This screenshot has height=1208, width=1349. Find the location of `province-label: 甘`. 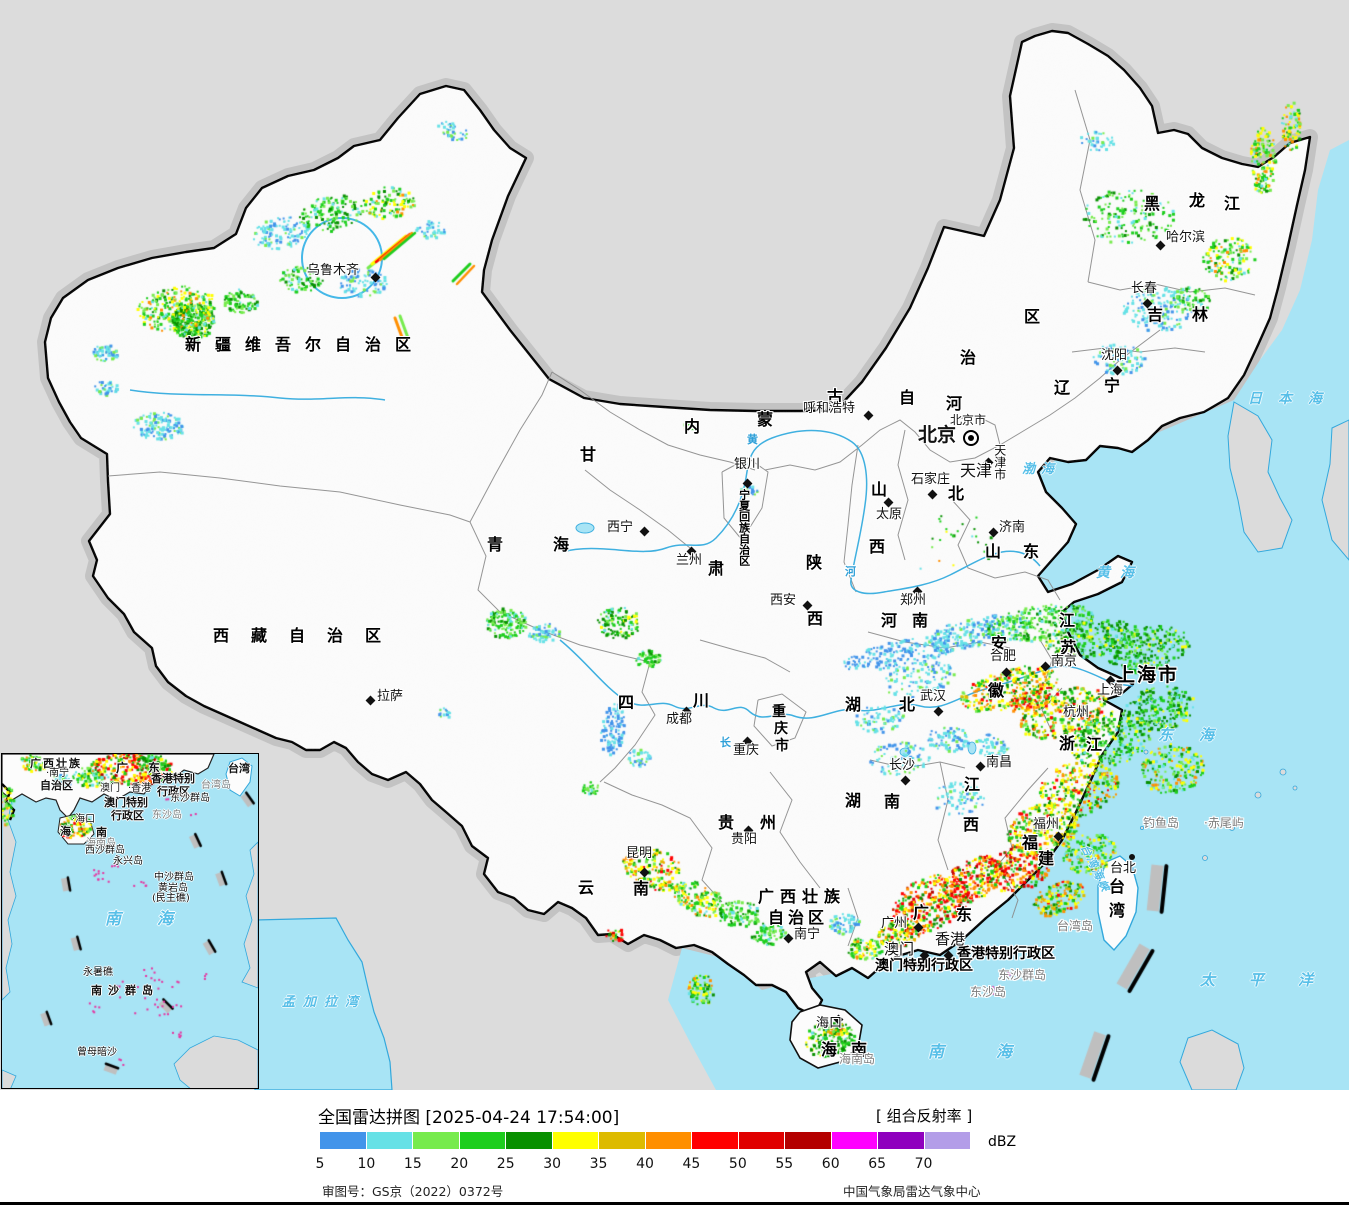

province-label: 甘 is located at coordinates (588, 454).